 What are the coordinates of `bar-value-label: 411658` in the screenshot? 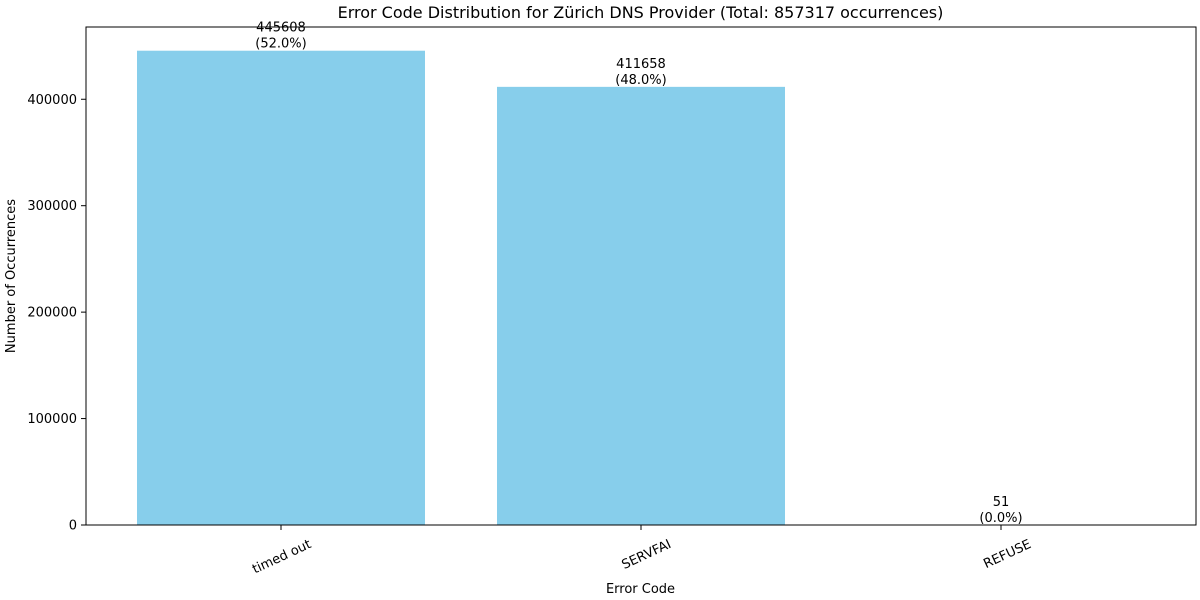 It's located at (641, 64).